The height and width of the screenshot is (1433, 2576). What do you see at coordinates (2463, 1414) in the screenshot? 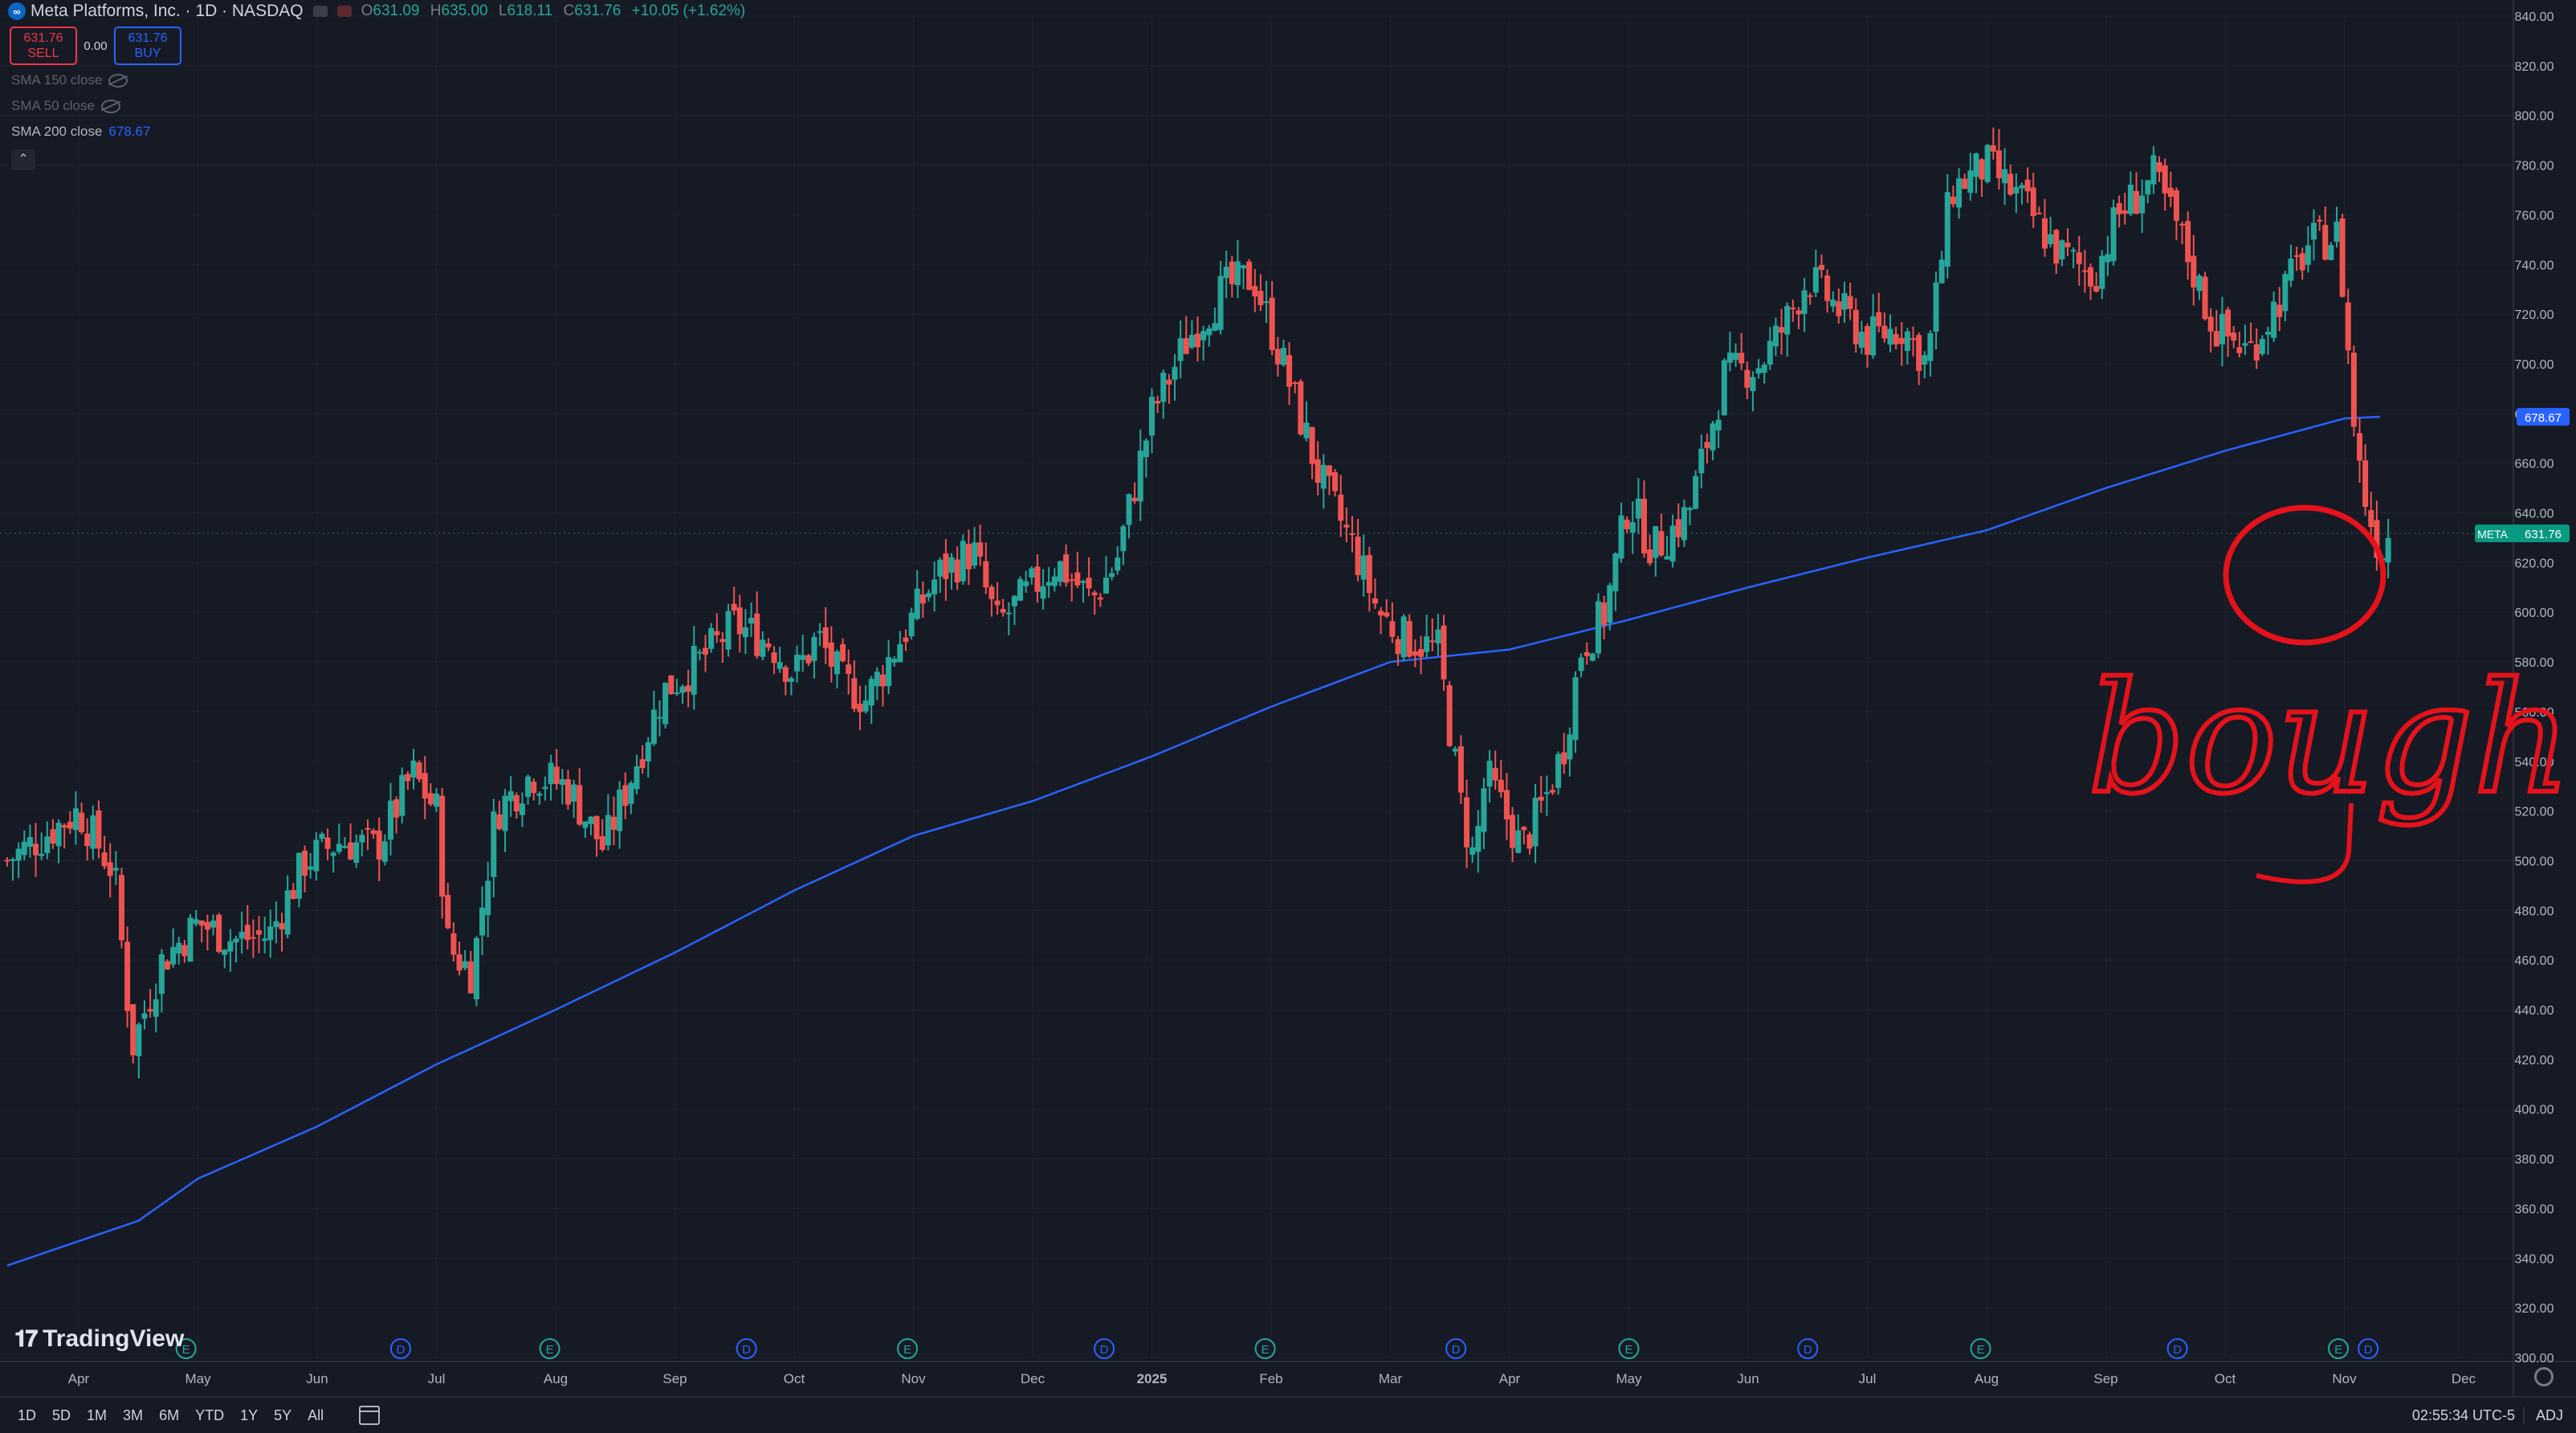
I see `timezone-clock: 02:55:34 UTC-5` at bounding box center [2463, 1414].